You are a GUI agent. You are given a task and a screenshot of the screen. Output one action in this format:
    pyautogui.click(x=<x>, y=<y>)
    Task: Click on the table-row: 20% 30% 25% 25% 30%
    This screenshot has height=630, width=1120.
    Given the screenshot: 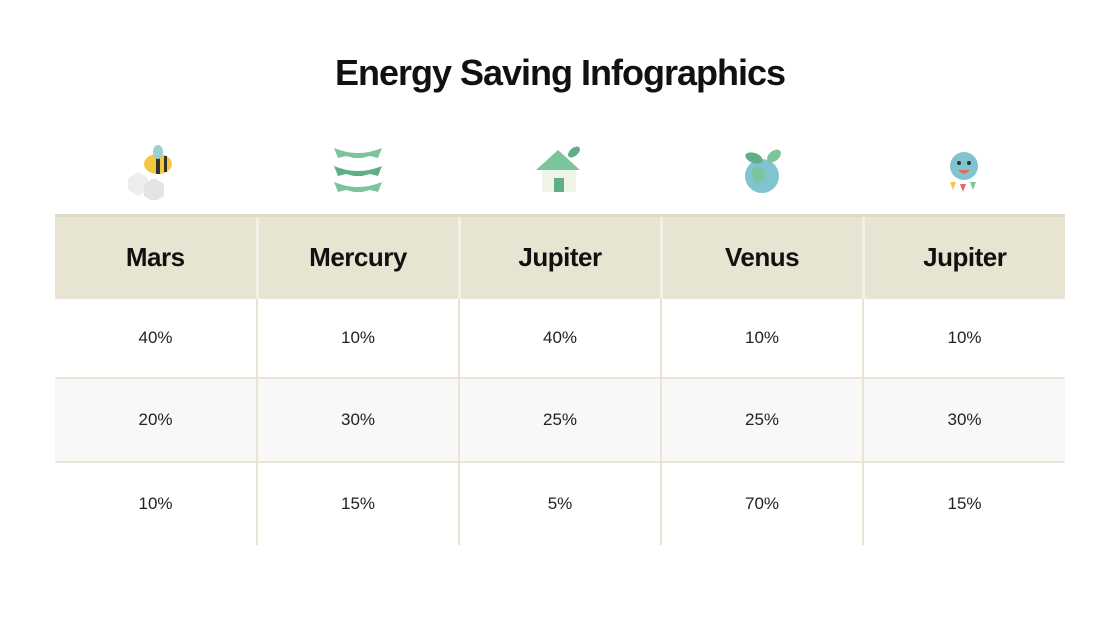 What is the action you would take?
    pyautogui.click(x=560, y=419)
    